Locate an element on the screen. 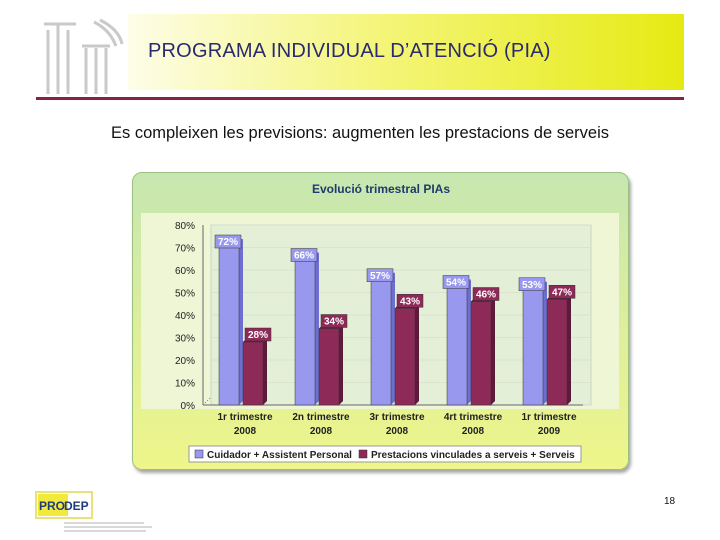 The width and height of the screenshot is (720, 540). data-label: 72% is located at coordinates (228, 242).